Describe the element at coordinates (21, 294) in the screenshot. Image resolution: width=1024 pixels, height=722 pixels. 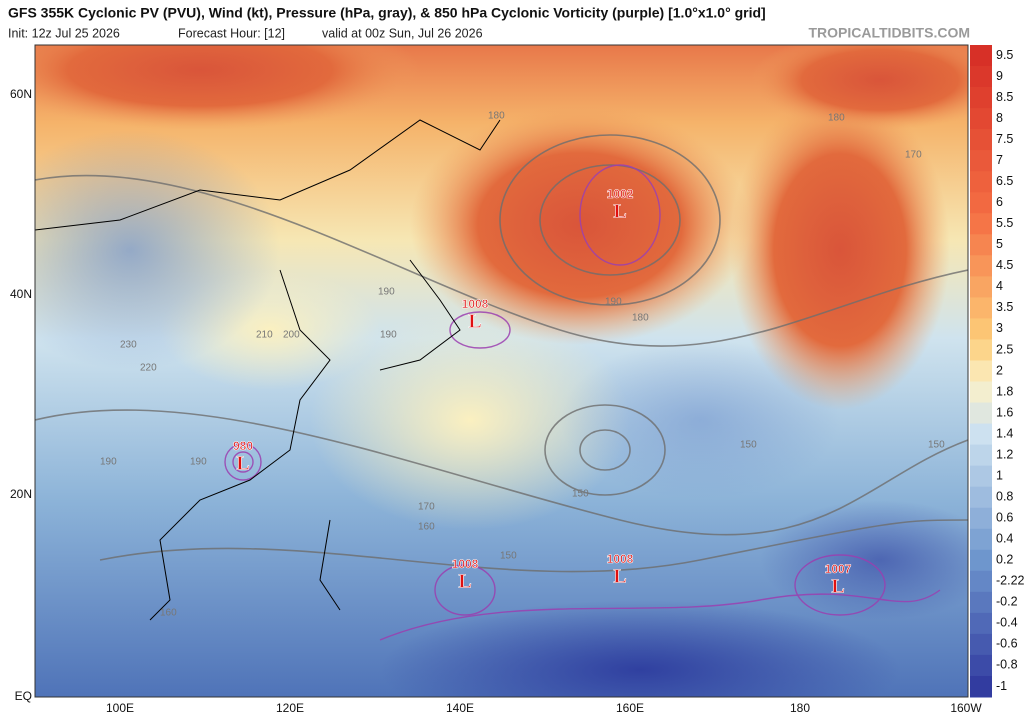
I see `lat-label: 40N` at that location.